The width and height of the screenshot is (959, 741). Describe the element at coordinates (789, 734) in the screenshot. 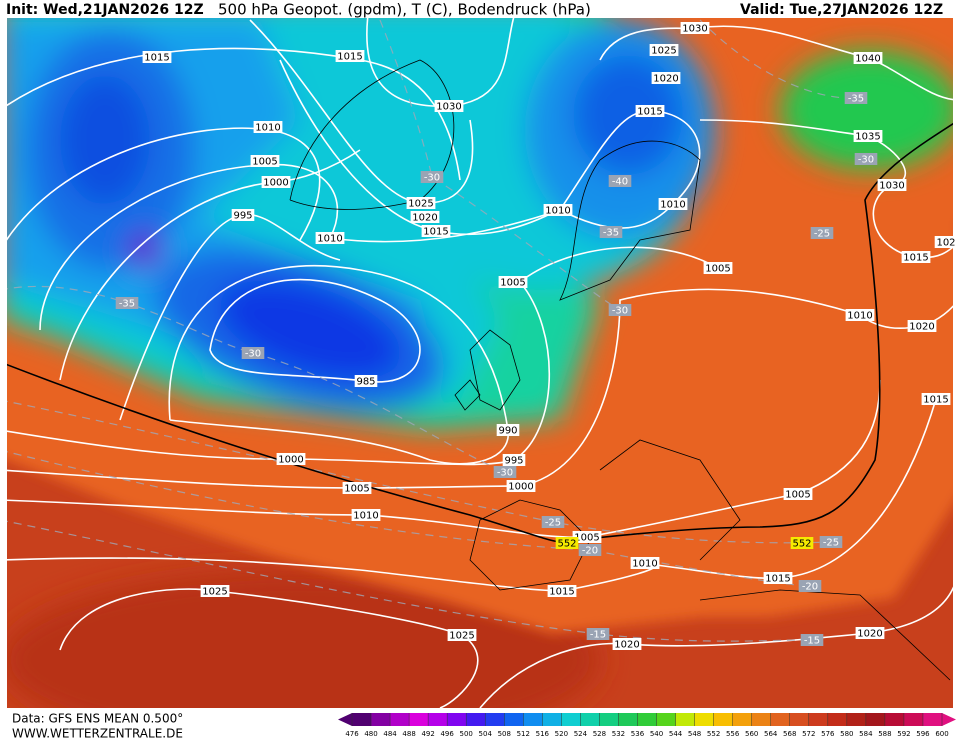

I see `colorbar-tick-label: 568` at that location.